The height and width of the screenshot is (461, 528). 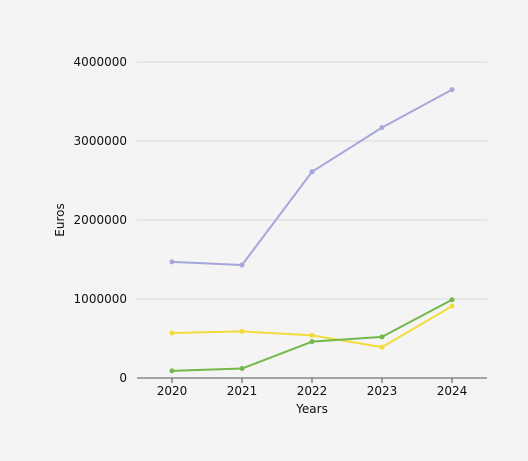 I want to click on x-tick-label: 2022, so click(x=312, y=391).